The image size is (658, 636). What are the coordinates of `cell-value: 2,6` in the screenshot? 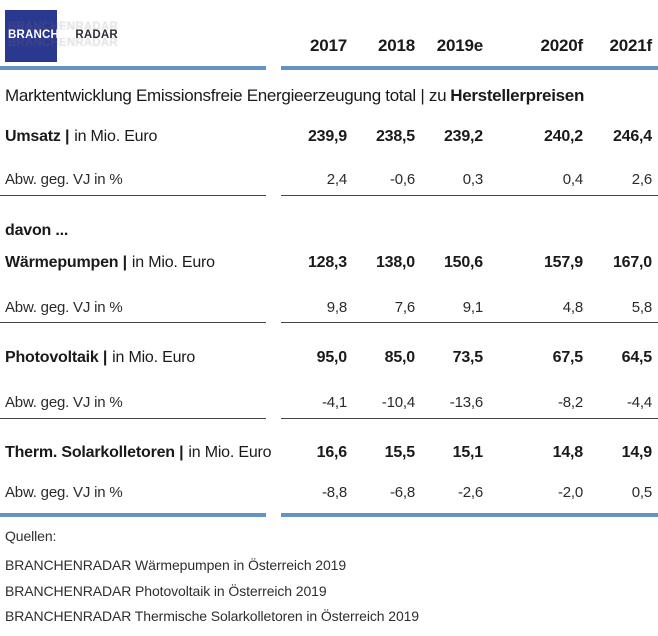 It's located at (641, 179).